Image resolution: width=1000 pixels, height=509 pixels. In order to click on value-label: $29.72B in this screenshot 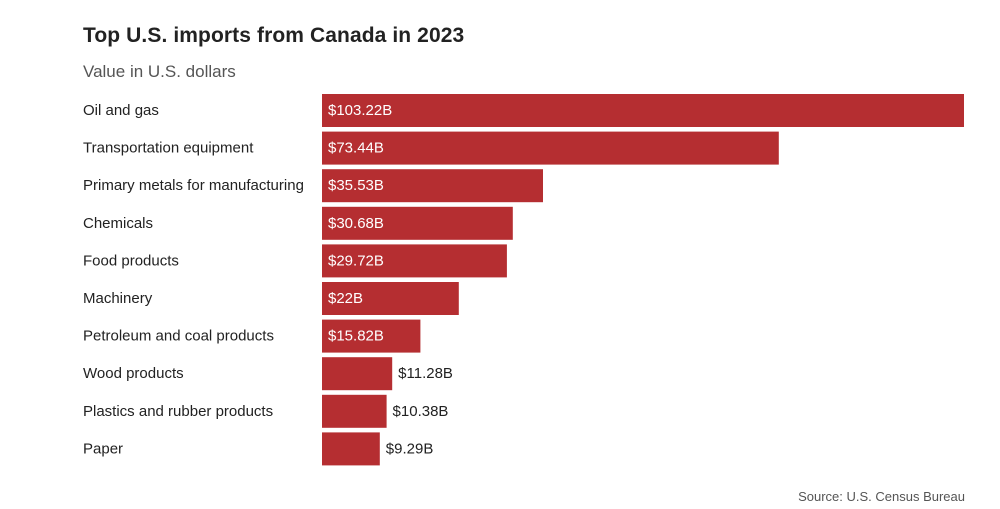, I will do `click(356, 260)`.